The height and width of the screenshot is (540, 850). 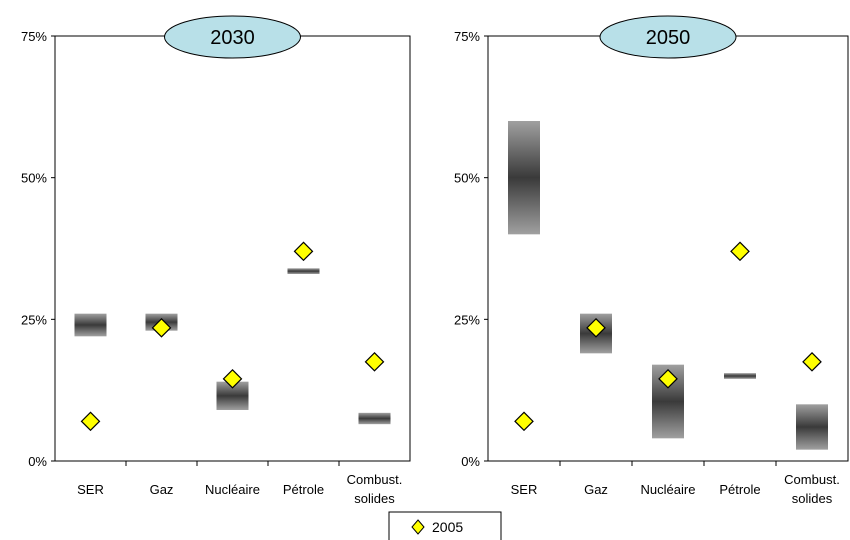 I want to click on panel-title: 2050, so click(x=668, y=38).